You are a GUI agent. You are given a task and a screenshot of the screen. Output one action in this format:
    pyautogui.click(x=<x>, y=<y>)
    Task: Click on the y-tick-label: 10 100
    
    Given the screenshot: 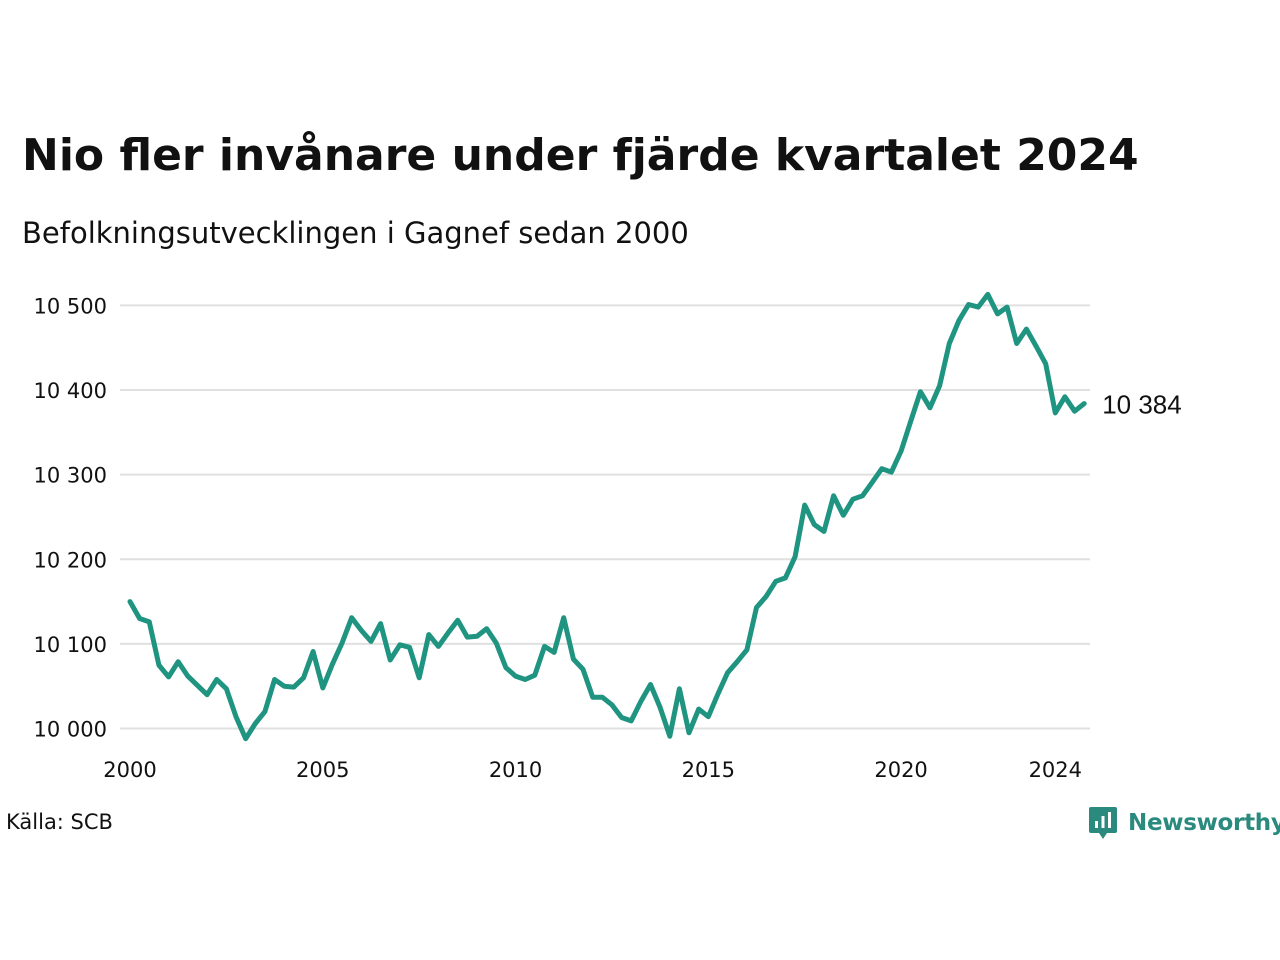 What is the action you would take?
    pyautogui.click(x=70, y=645)
    